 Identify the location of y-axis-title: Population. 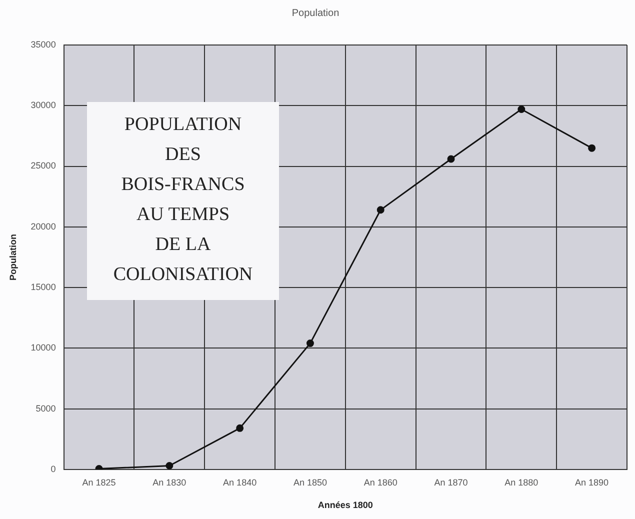
(13, 257).